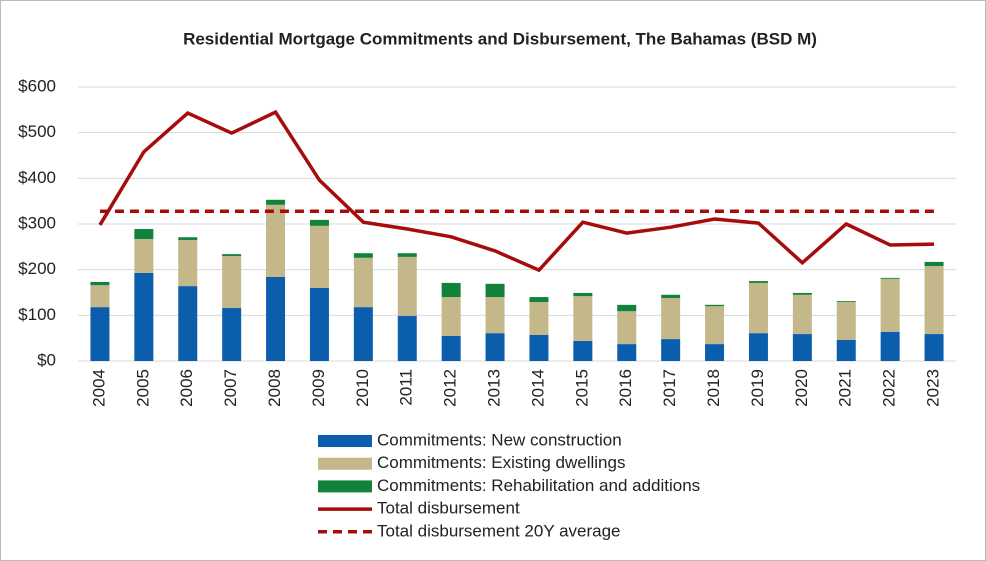 This screenshot has height=561, width=986. I want to click on y-tick-label: $200, so click(37, 268).